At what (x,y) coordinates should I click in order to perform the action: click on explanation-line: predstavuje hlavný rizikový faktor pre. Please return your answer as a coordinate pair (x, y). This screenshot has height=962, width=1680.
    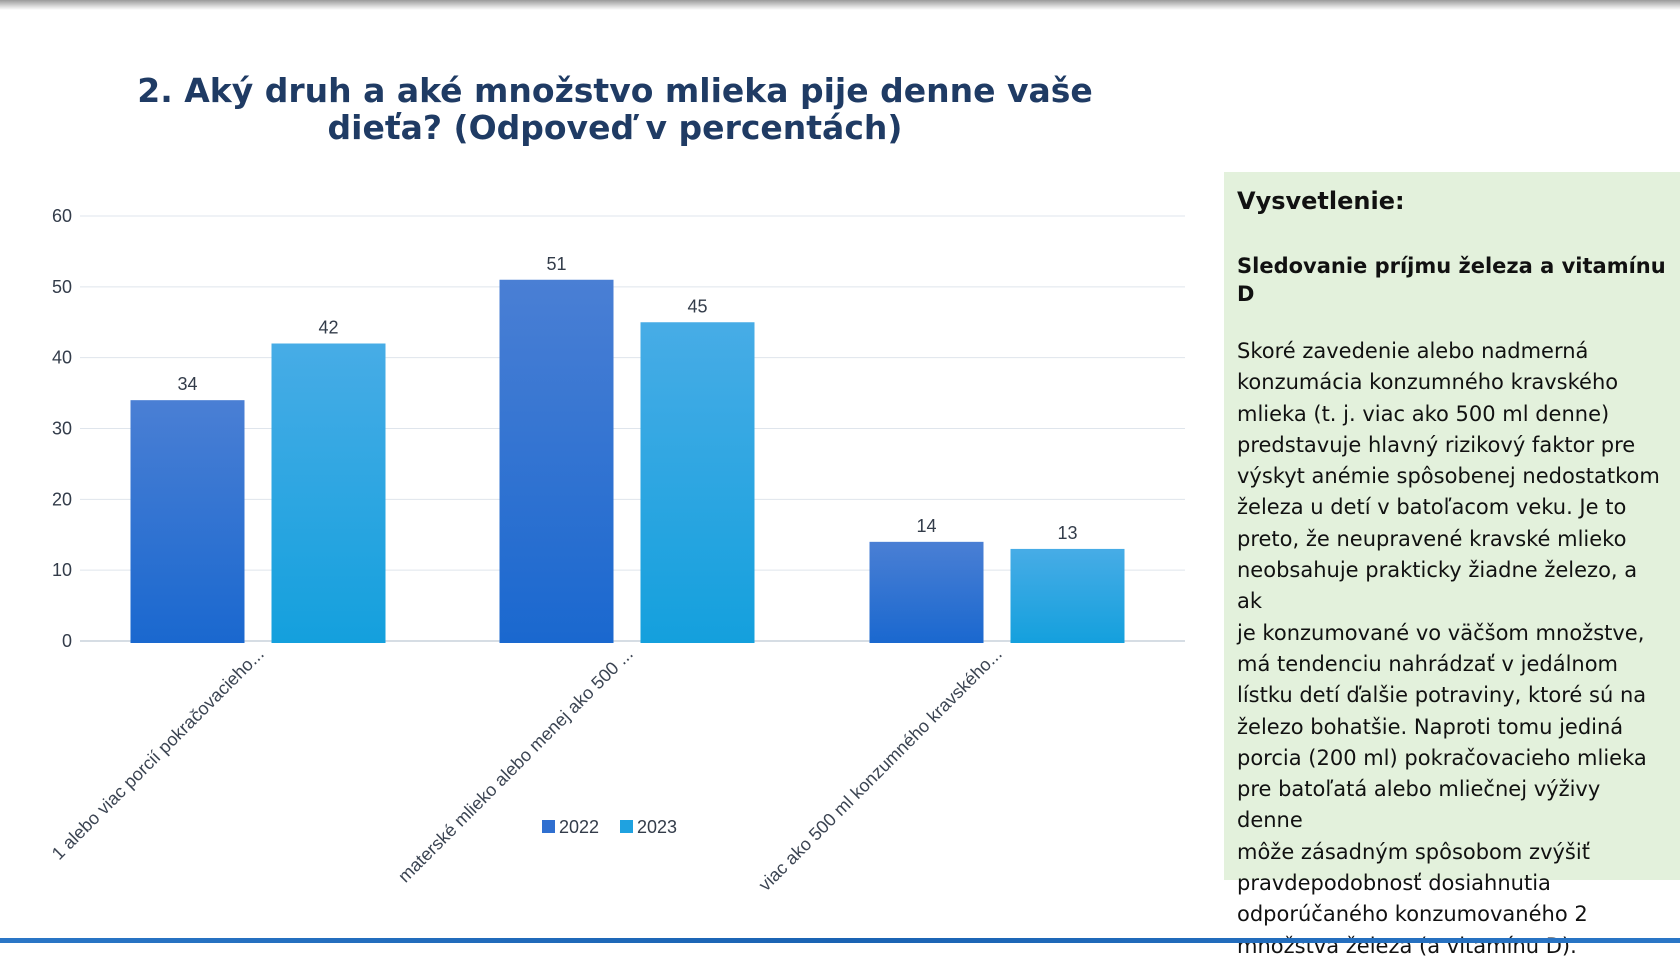
    Looking at the image, I should click on (1436, 444).